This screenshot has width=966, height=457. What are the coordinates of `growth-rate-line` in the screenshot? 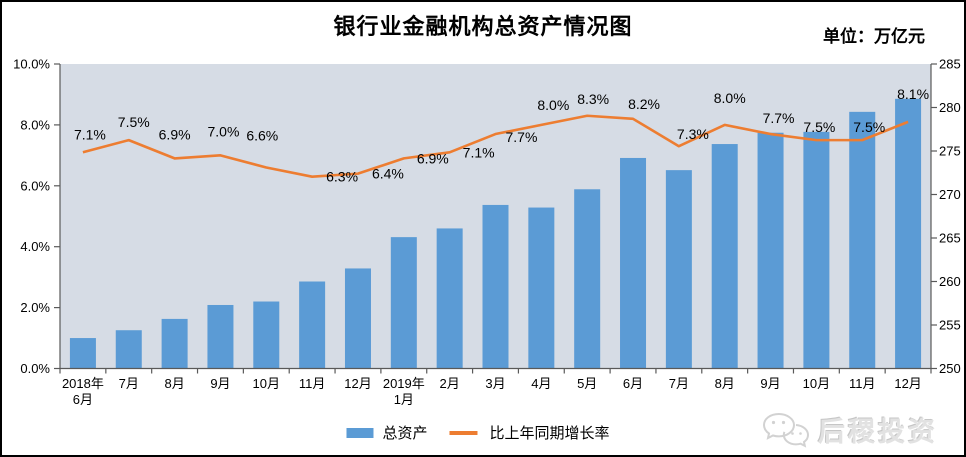 It's located at (495, 146).